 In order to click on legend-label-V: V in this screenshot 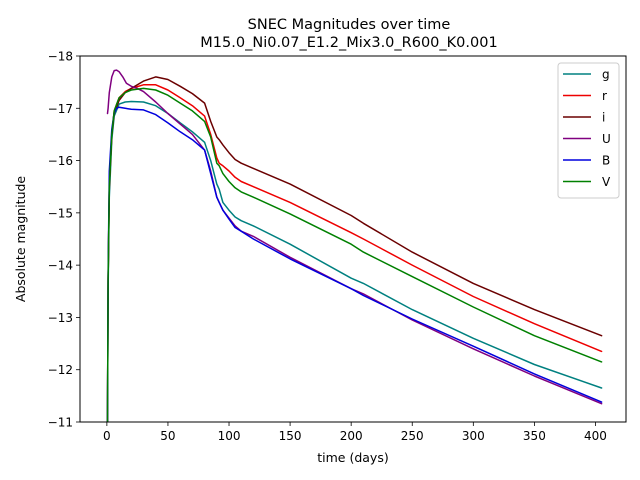, I will do `click(606, 182)`.